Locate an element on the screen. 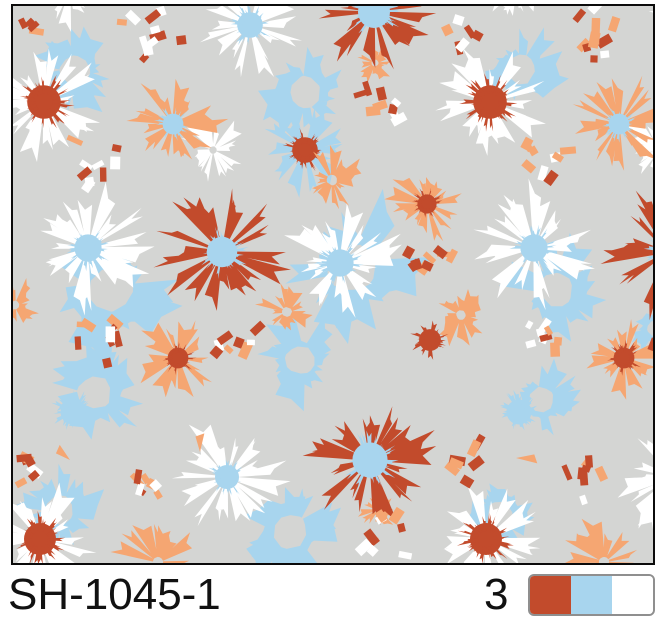  colorway-chips is located at coordinates (591, 595).